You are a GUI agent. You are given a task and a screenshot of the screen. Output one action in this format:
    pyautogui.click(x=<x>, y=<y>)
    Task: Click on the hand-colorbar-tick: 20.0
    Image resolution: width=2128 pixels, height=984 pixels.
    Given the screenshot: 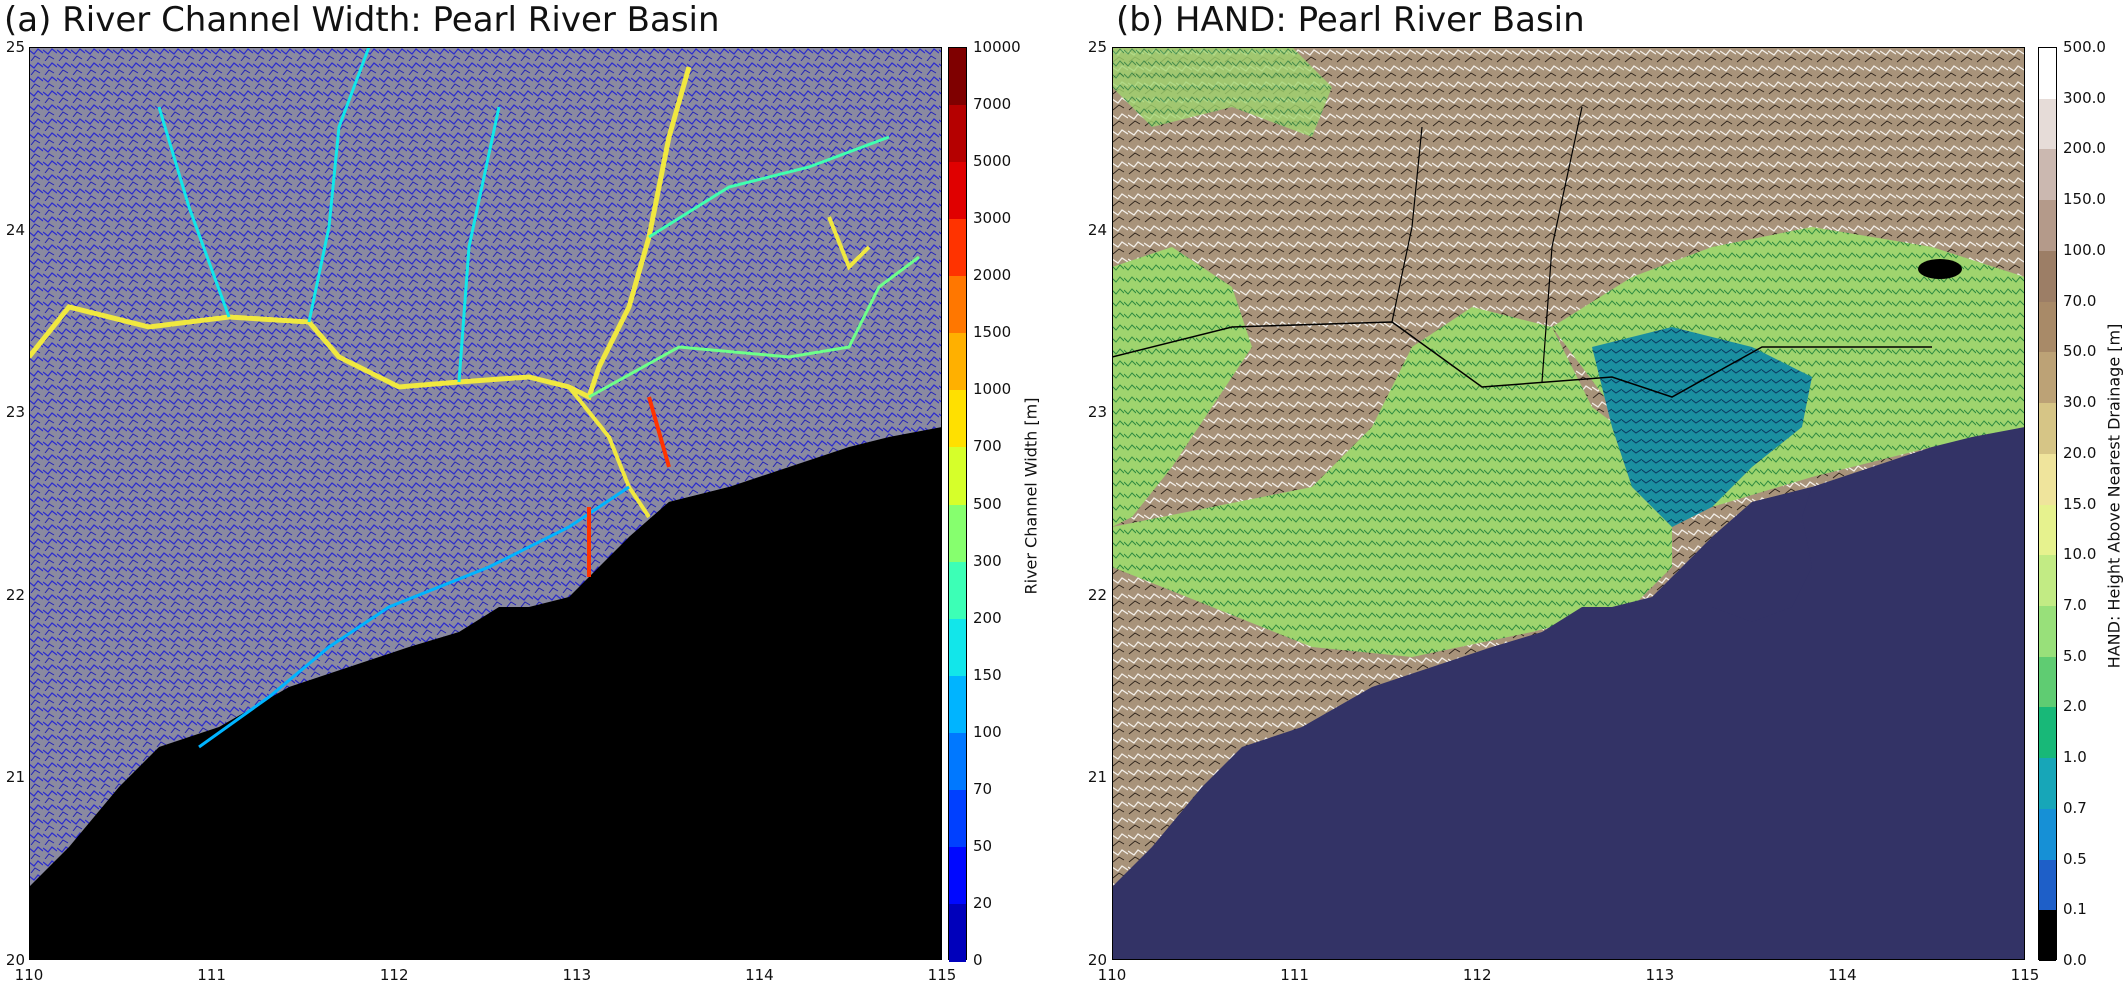 What is the action you would take?
    pyautogui.click(x=2080, y=452)
    